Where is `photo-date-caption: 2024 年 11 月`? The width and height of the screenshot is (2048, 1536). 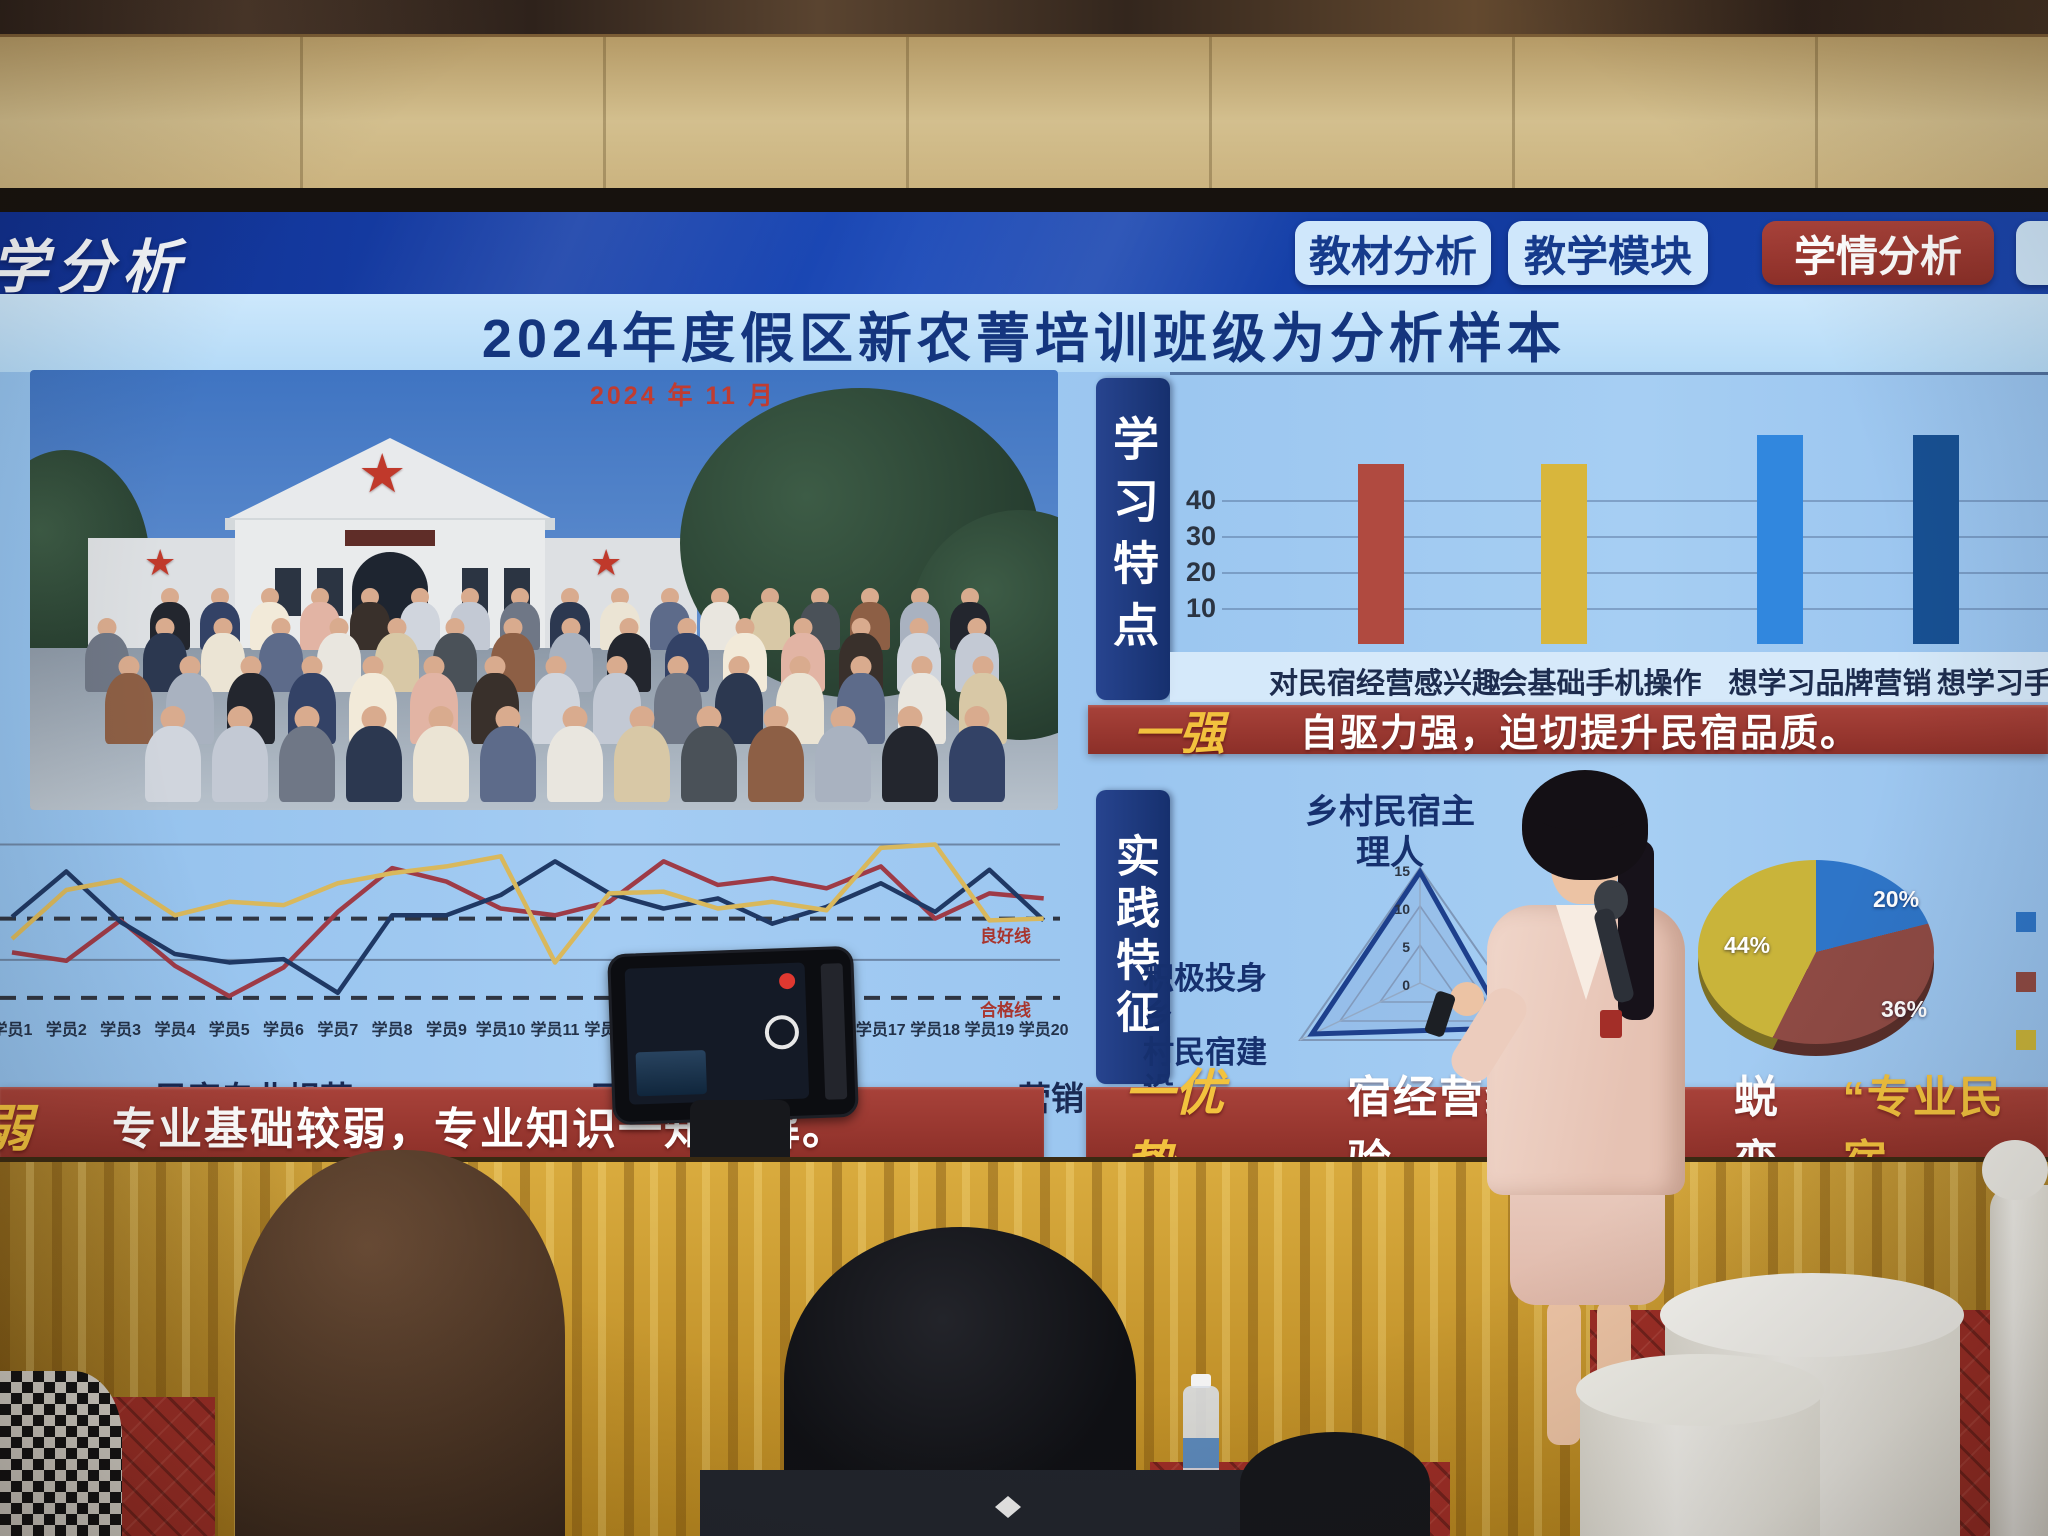 photo-date-caption: 2024 年 11 月 is located at coordinates (683, 396).